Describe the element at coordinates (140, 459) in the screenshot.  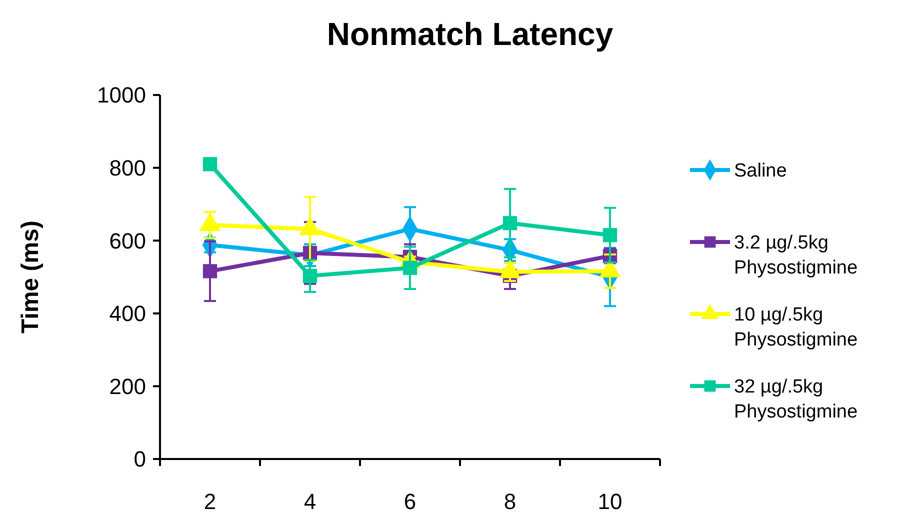
I see `y-tick-label: 0` at that location.